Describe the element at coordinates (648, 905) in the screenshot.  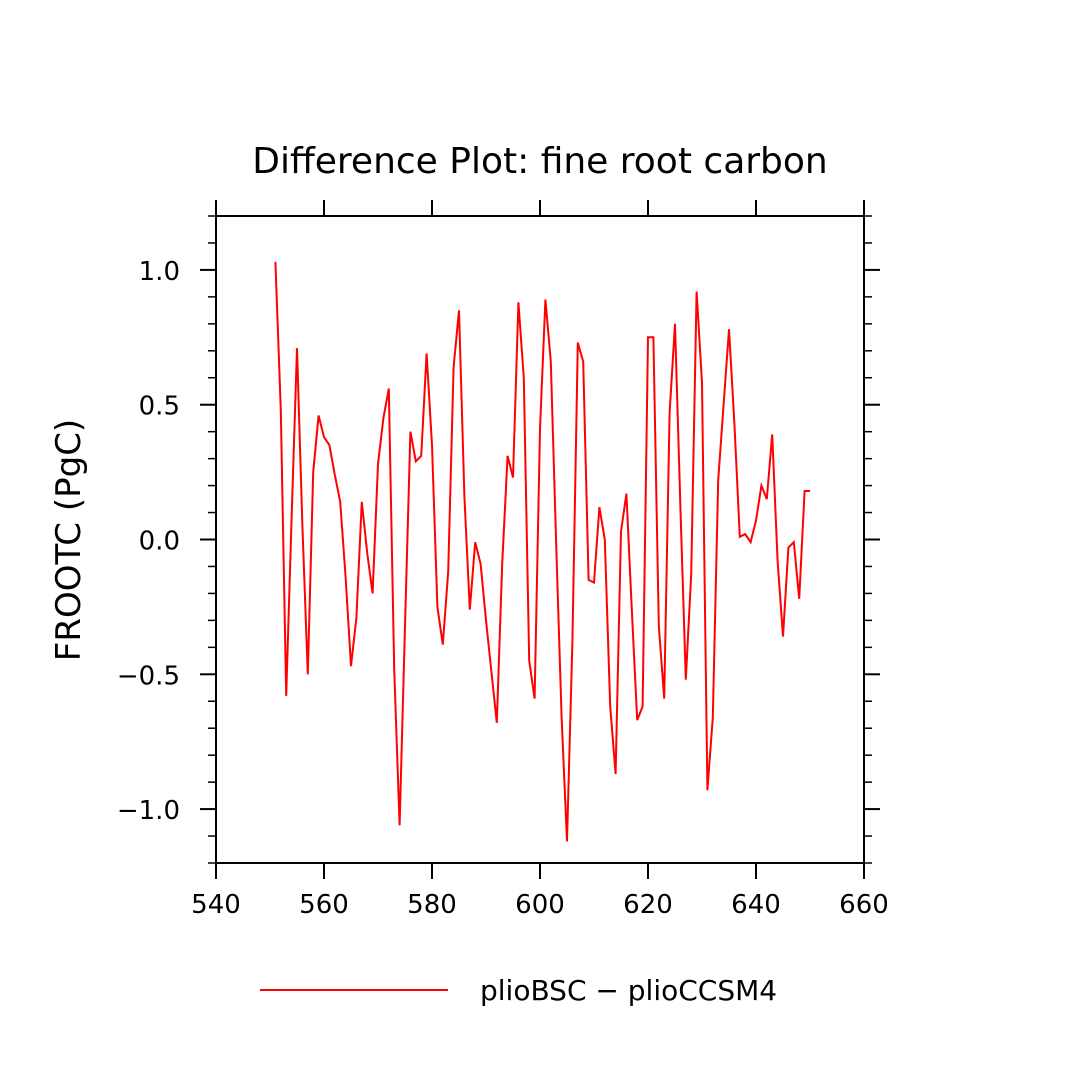
I see `x-tick-label: 620` at that location.